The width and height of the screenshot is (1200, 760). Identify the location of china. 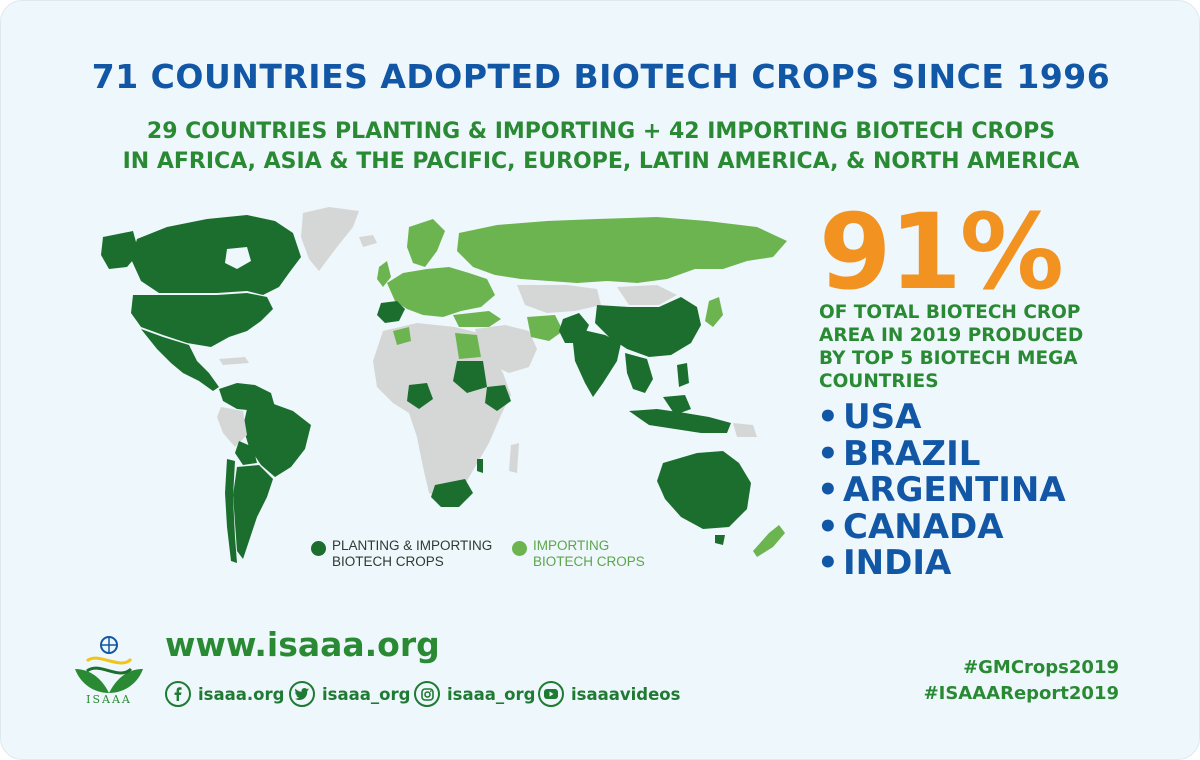
(648, 327).